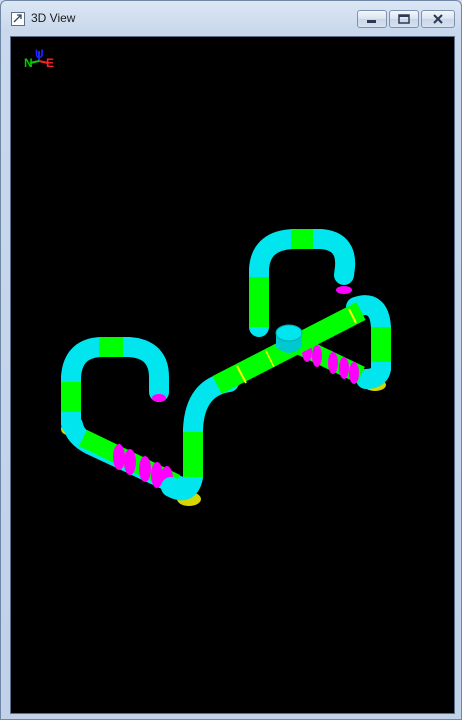  I want to click on minimize-button, so click(372, 19).